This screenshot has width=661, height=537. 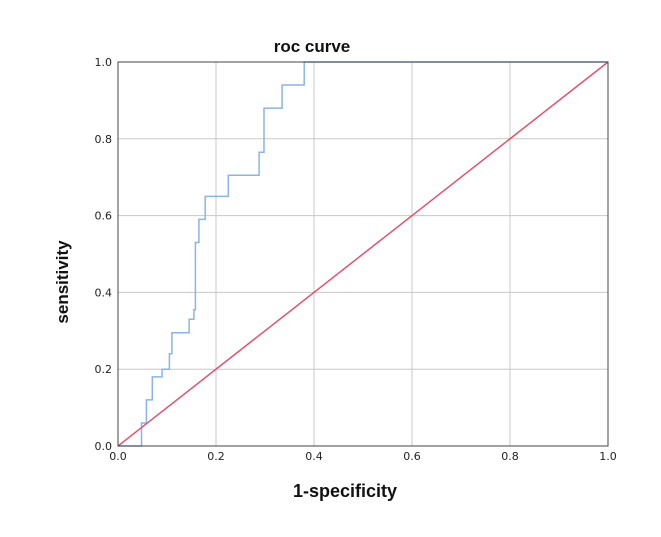 What do you see at coordinates (104, 369) in the screenshot?
I see `y-tick-label-1: 0.2` at bounding box center [104, 369].